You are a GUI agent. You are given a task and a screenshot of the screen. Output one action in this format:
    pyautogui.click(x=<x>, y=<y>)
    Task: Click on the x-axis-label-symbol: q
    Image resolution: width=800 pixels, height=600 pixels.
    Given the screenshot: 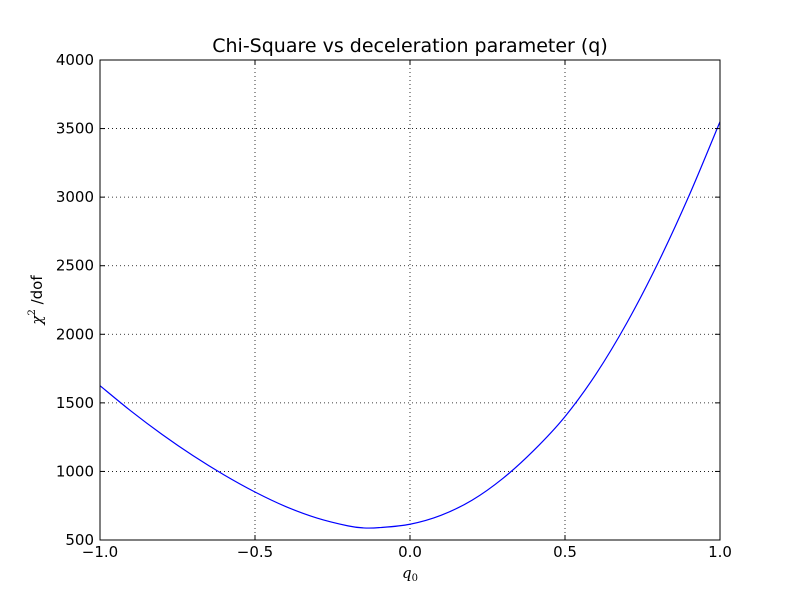 What is the action you would take?
    pyautogui.click(x=407, y=573)
    